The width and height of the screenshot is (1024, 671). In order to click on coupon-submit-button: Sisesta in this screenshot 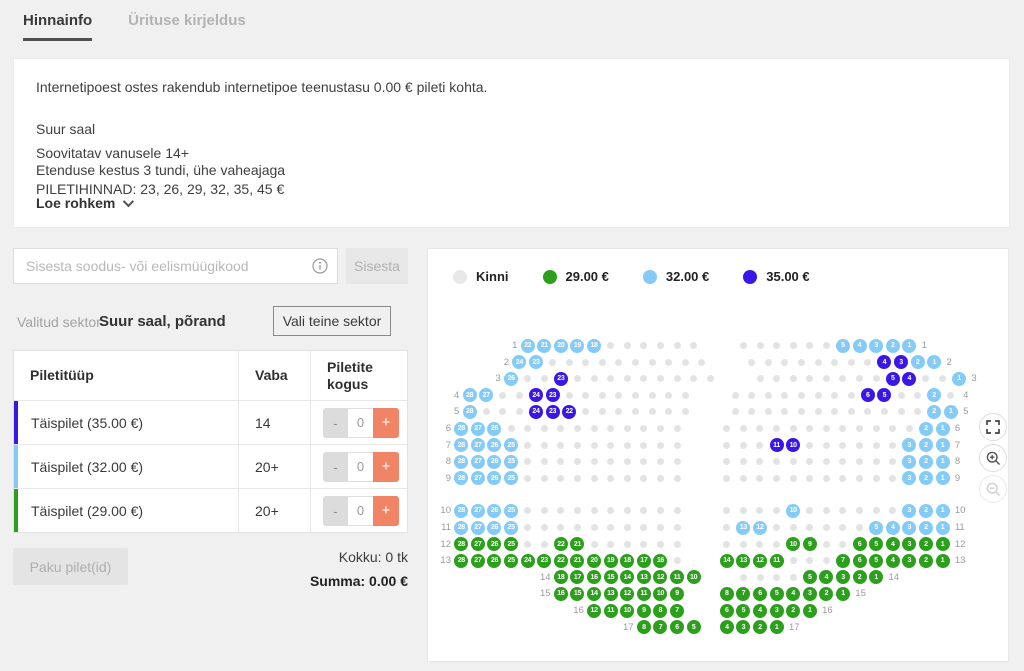, I will do `click(377, 266)`.